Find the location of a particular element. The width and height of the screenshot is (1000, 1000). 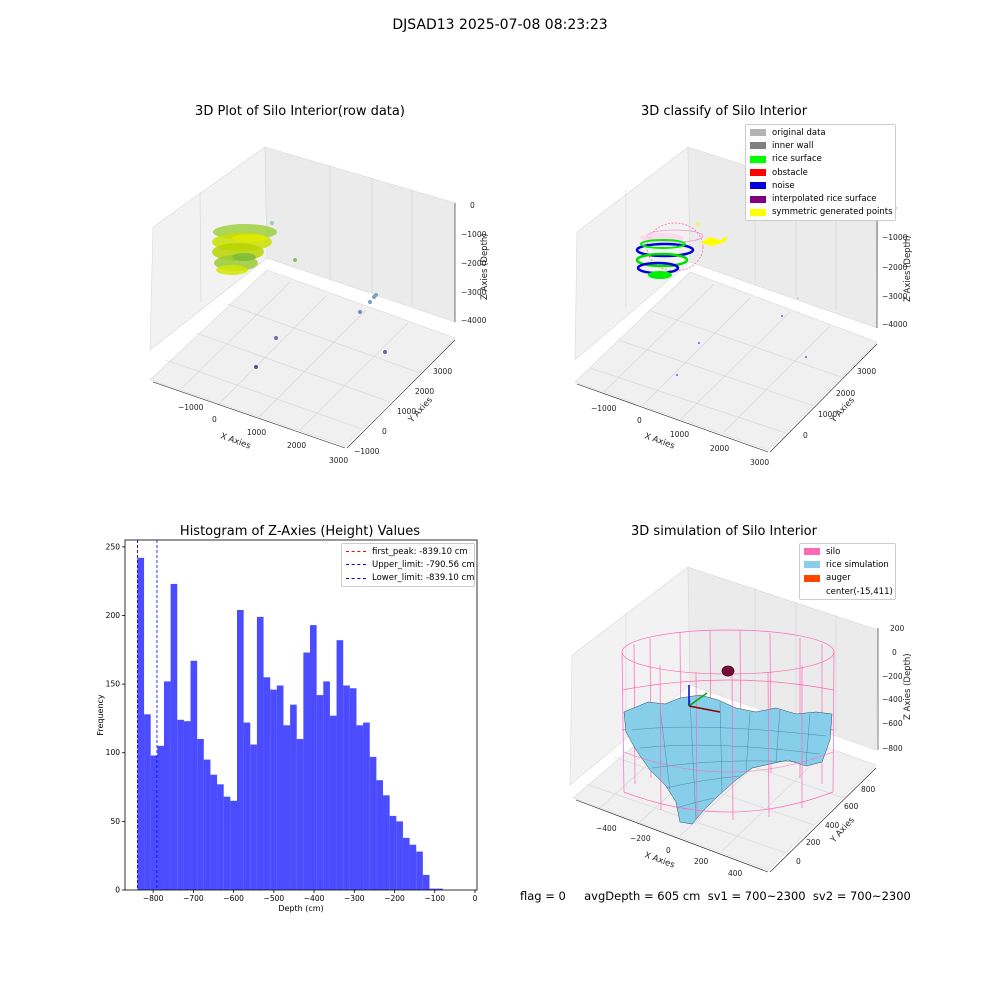

auger-marker is located at coordinates (728, 671).